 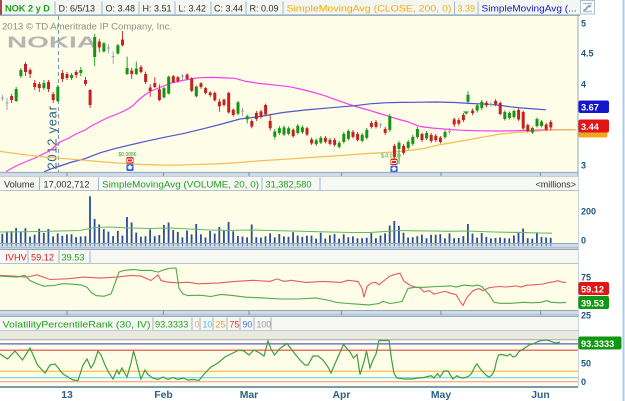 What do you see at coordinates (67, 395) in the screenshot?
I see `svg-text: 13` at bounding box center [67, 395].